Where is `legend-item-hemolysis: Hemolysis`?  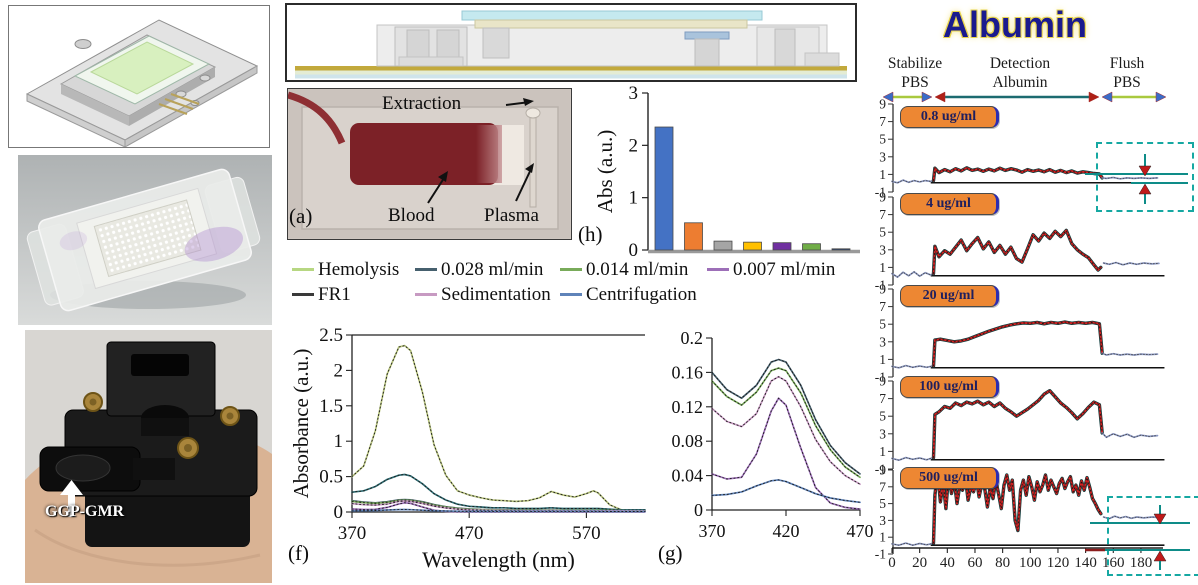
legend-item-hemolysis: Hemolysis is located at coordinates (353, 269).